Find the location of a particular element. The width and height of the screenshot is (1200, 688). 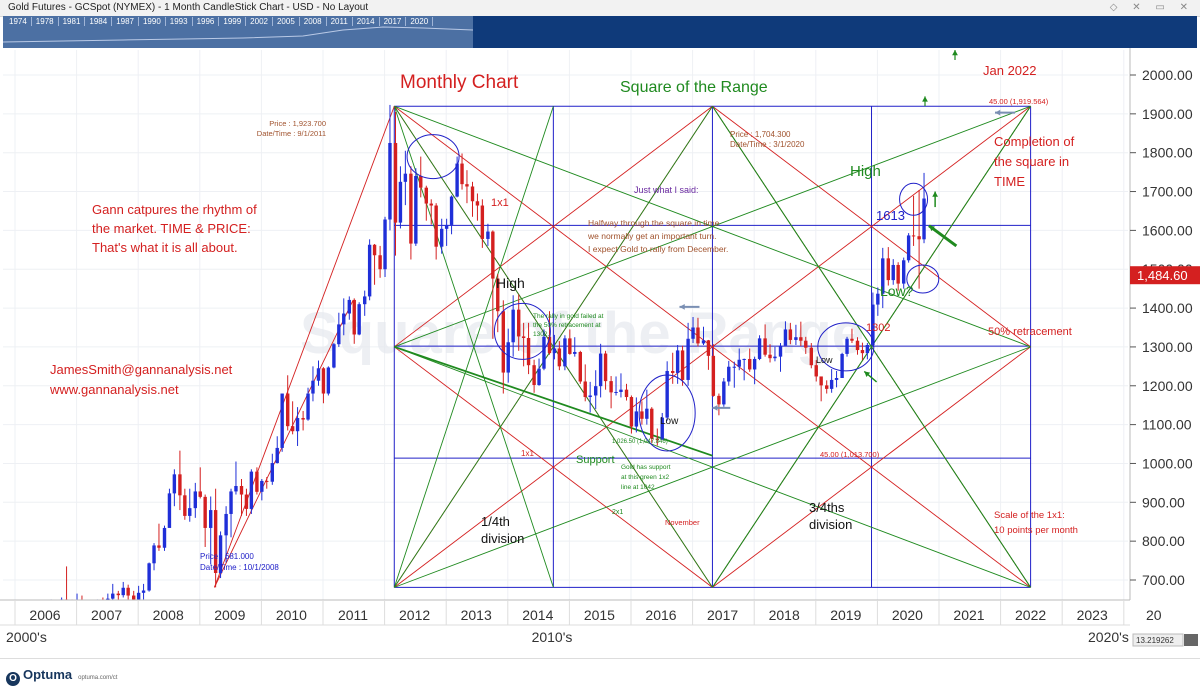

support-note-line: Gold has support is located at coordinates (646, 467).